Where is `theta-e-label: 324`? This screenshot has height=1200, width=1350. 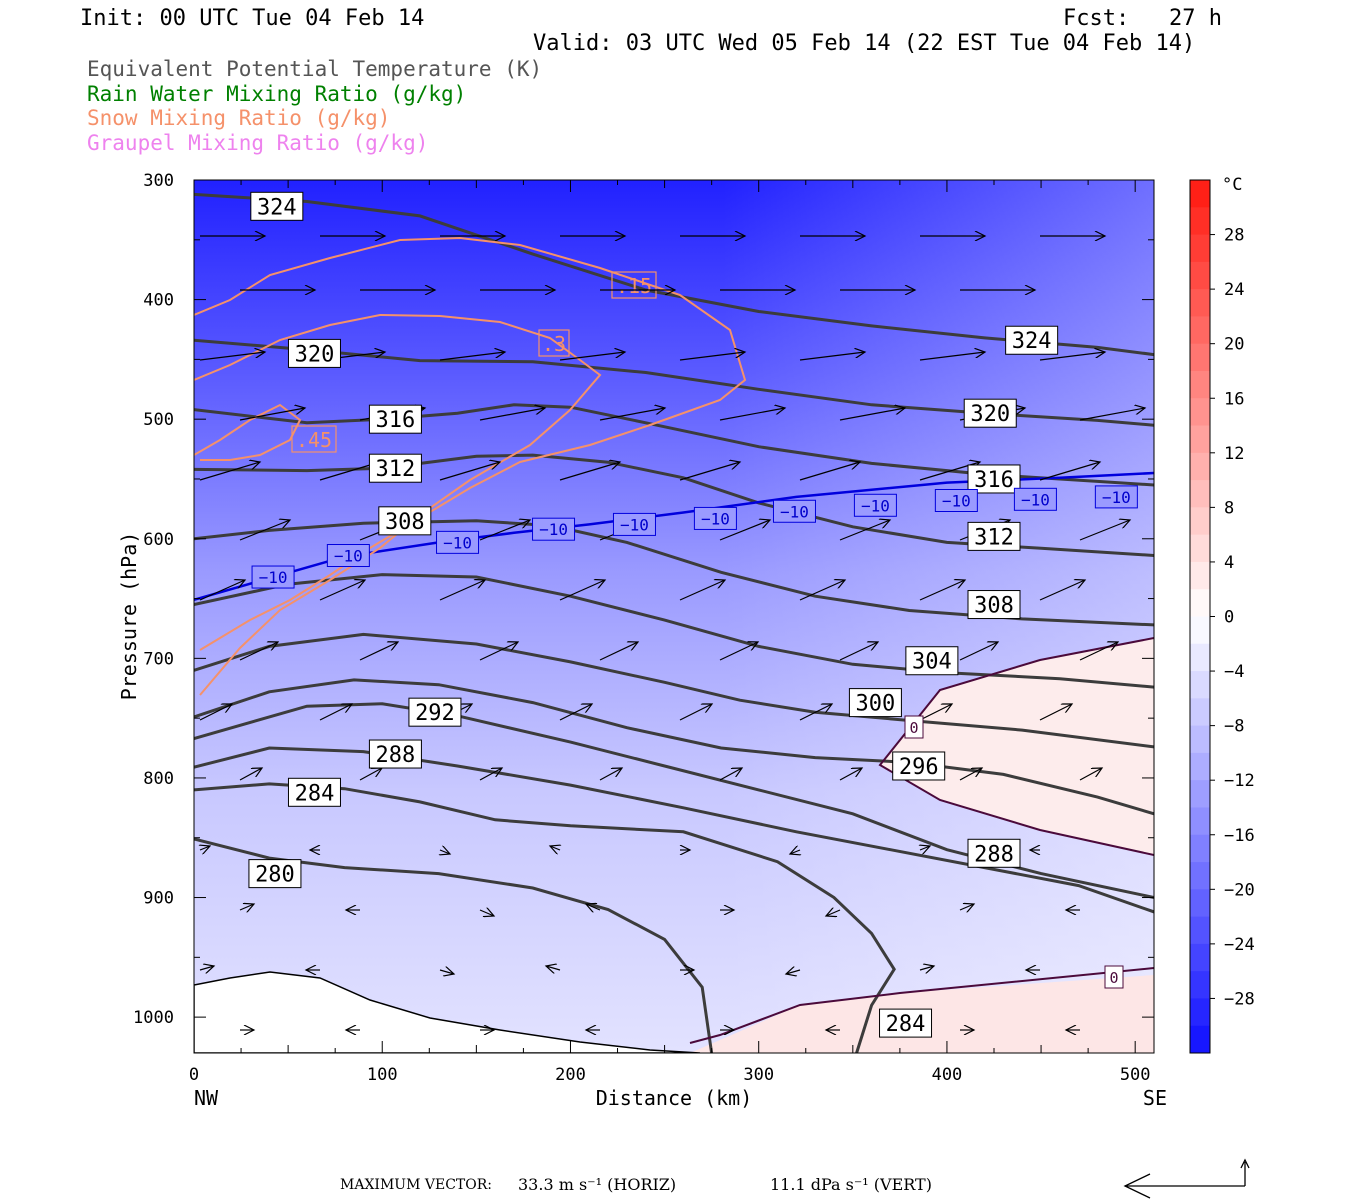
theta-e-label: 324 is located at coordinates (1032, 340).